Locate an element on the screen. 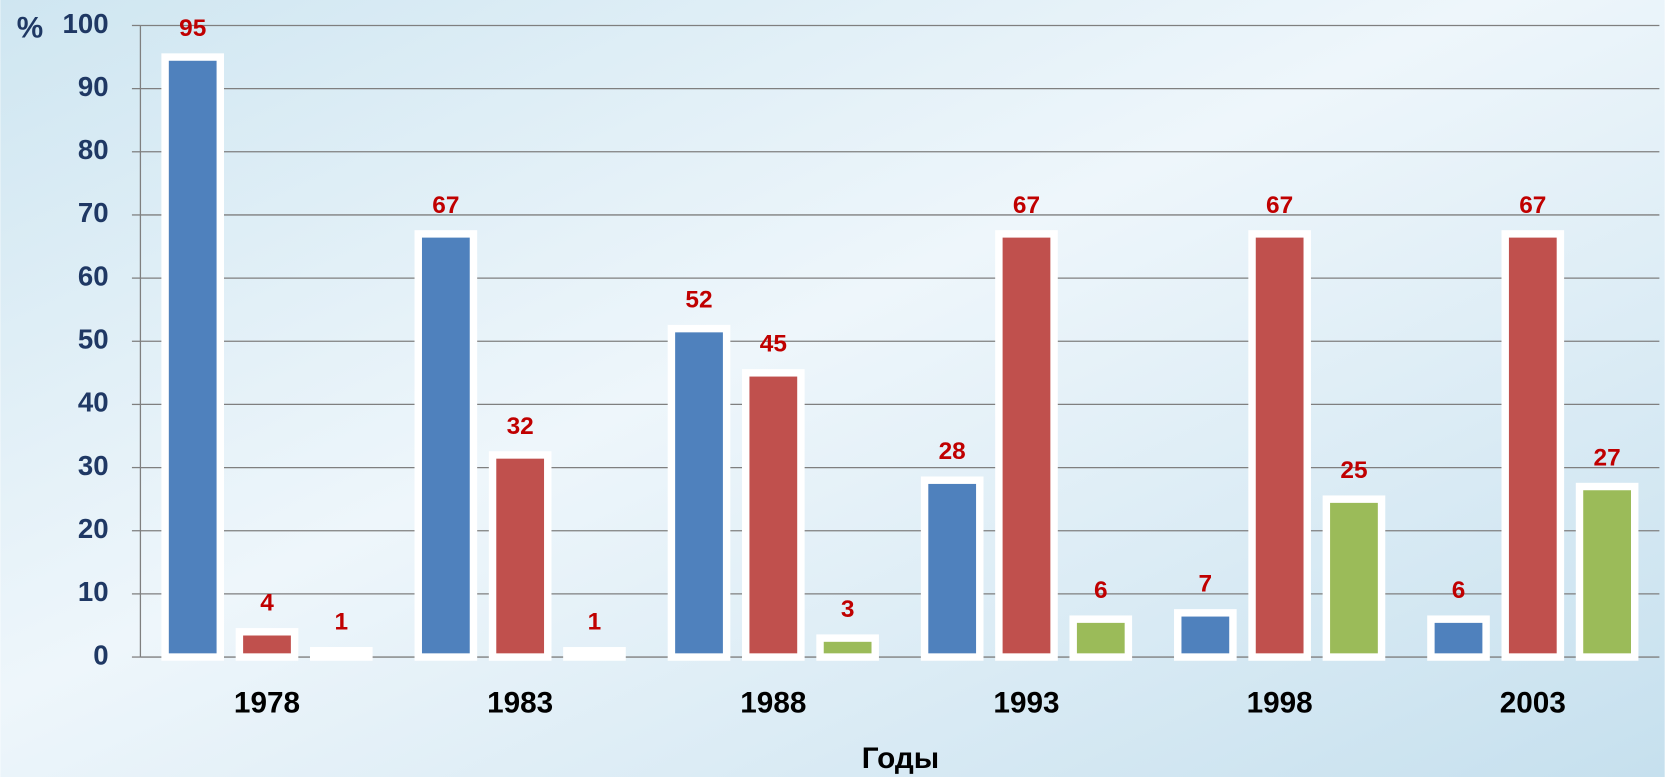 Image resolution: width=1665 pixels, height=777 pixels. value-label: 28 is located at coordinates (952, 451).